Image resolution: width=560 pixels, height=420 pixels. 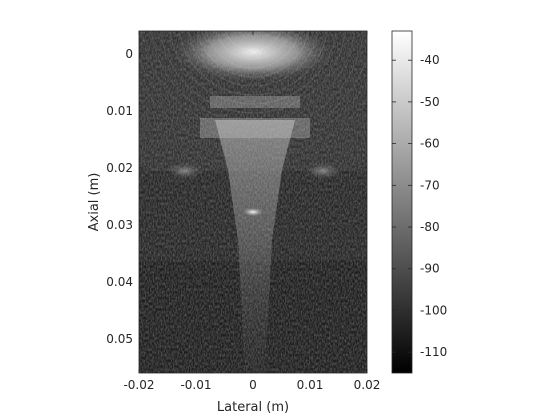 What do you see at coordinates (253, 385) in the screenshot?
I see `x-tick-label: 0` at bounding box center [253, 385].